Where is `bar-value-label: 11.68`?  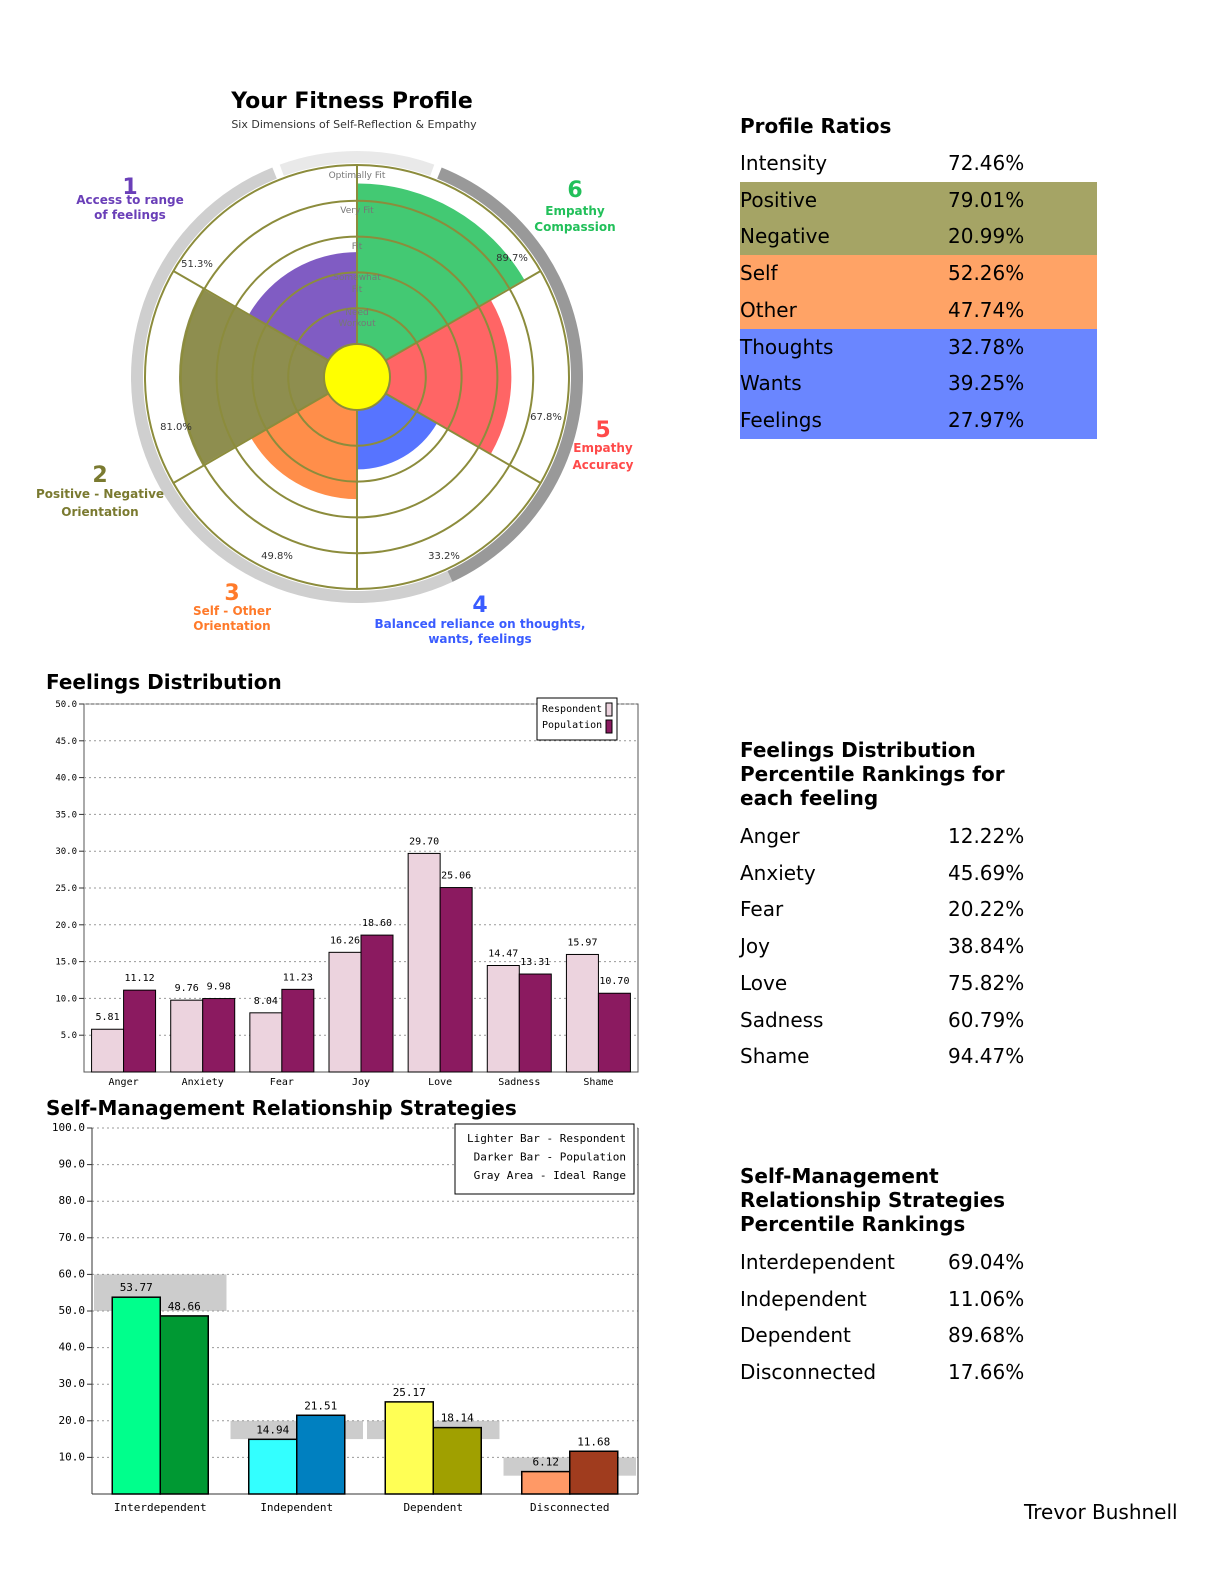
bar-value-label: 11.68 is located at coordinates (593, 1441).